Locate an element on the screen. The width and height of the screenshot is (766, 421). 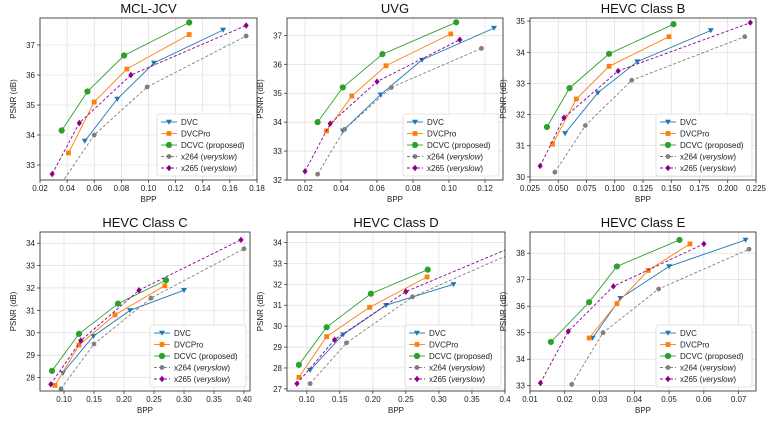
x-tick-label: 0.125 is located at coordinates (643, 188).